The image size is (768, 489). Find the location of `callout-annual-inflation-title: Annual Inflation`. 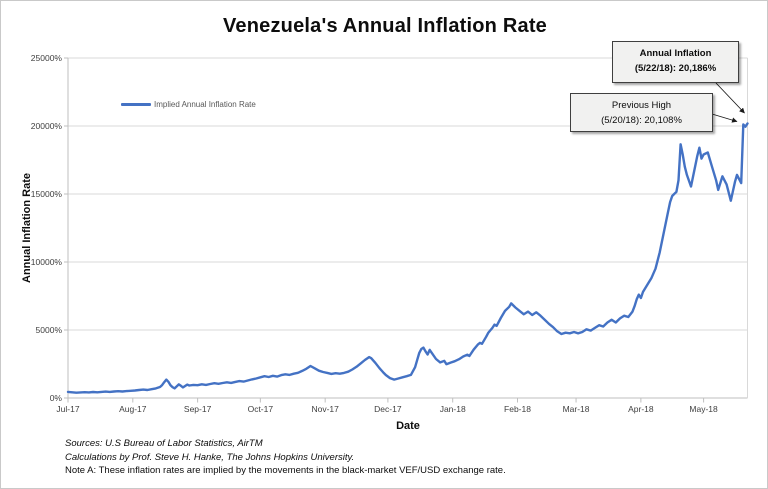

callout-annual-inflation-title: Annual Inflation is located at coordinates (675, 53).